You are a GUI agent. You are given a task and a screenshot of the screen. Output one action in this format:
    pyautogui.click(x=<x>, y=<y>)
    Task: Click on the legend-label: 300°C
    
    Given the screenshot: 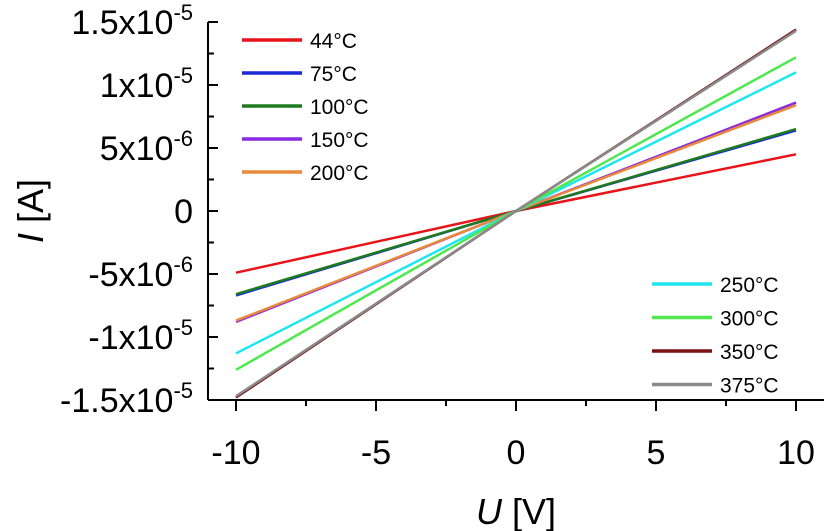 What is the action you would take?
    pyautogui.click(x=749, y=319)
    